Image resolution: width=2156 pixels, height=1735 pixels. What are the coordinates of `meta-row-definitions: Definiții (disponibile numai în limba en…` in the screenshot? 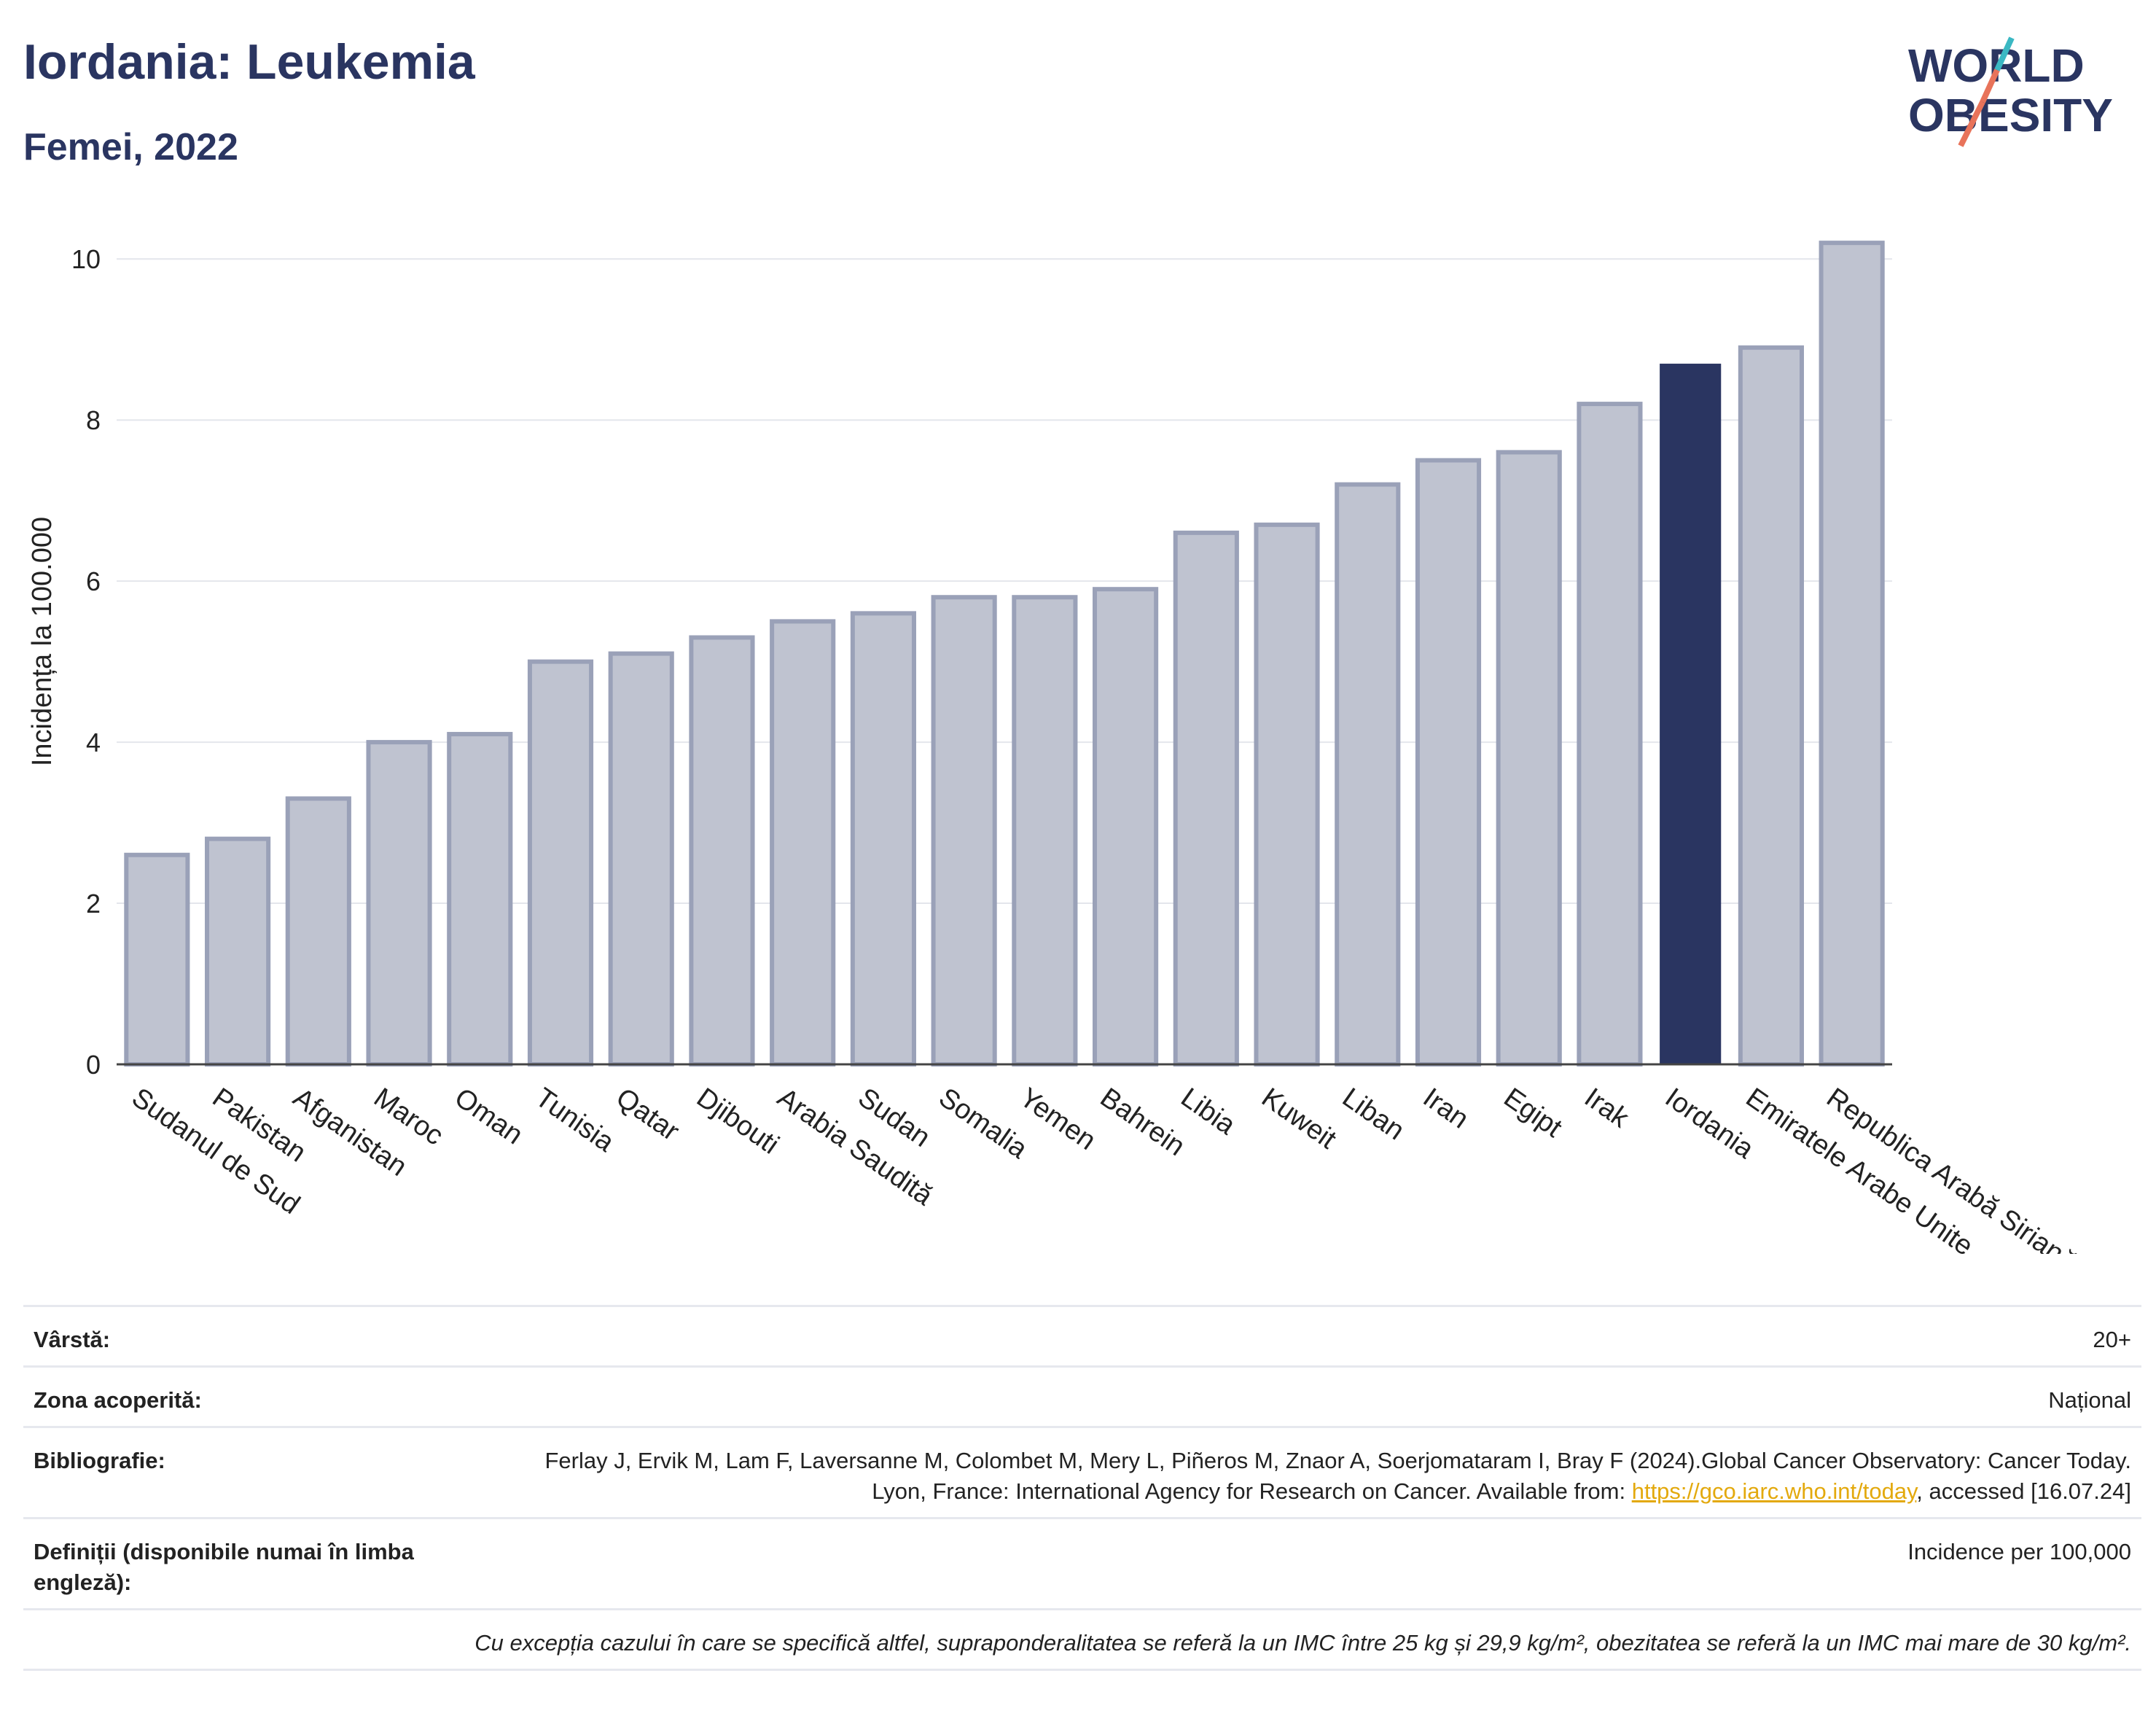 It's located at (1082, 1562).